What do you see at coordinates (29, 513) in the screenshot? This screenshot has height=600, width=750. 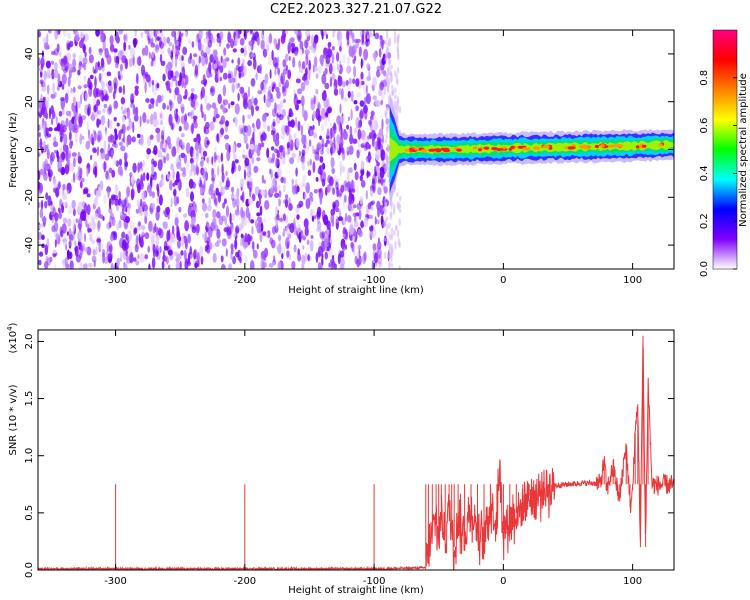 I see `snr-y-tick-label: 0.5` at bounding box center [29, 513].